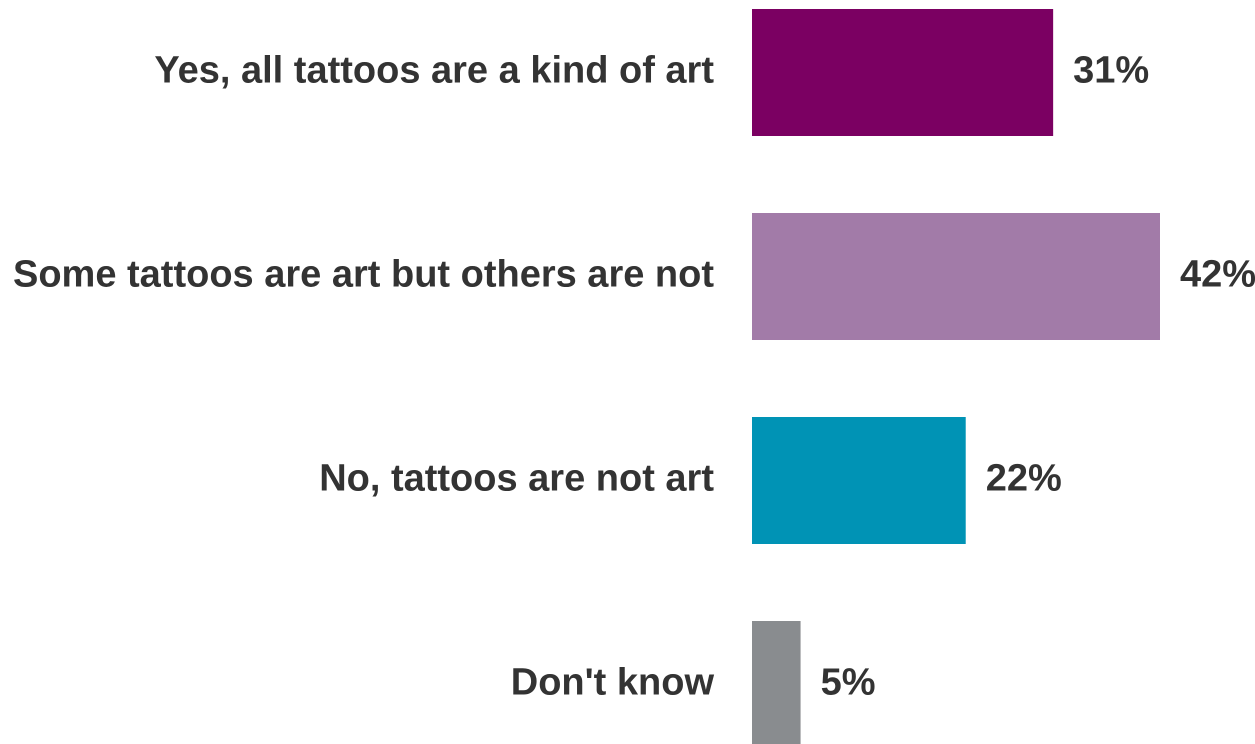 The height and width of the screenshot is (744, 1255). Describe the element at coordinates (516, 479) in the screenshot. I see `category-label-no-tattoos-are-not-art: No, tattoos are not art` at that location.